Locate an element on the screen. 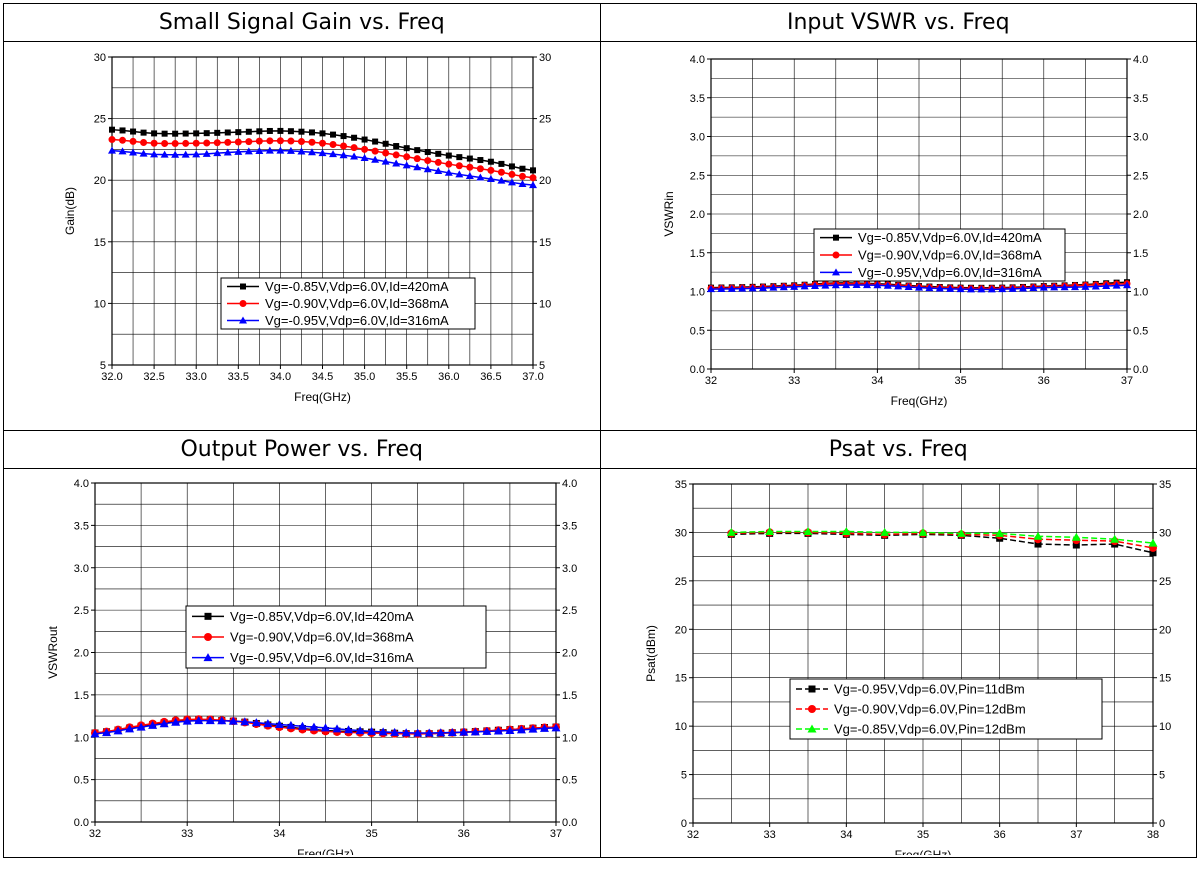  y-tick-label-right: 35 is located at coordinates (1165, 485).